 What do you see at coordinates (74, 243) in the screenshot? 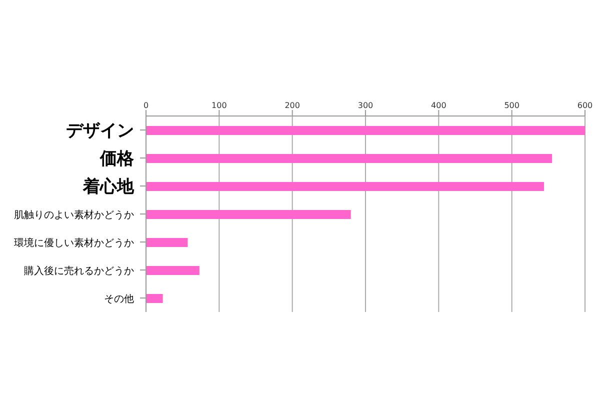
I see `y-tick-label: 環境に優しい素材かどうか` at bounding box center [74, 243].